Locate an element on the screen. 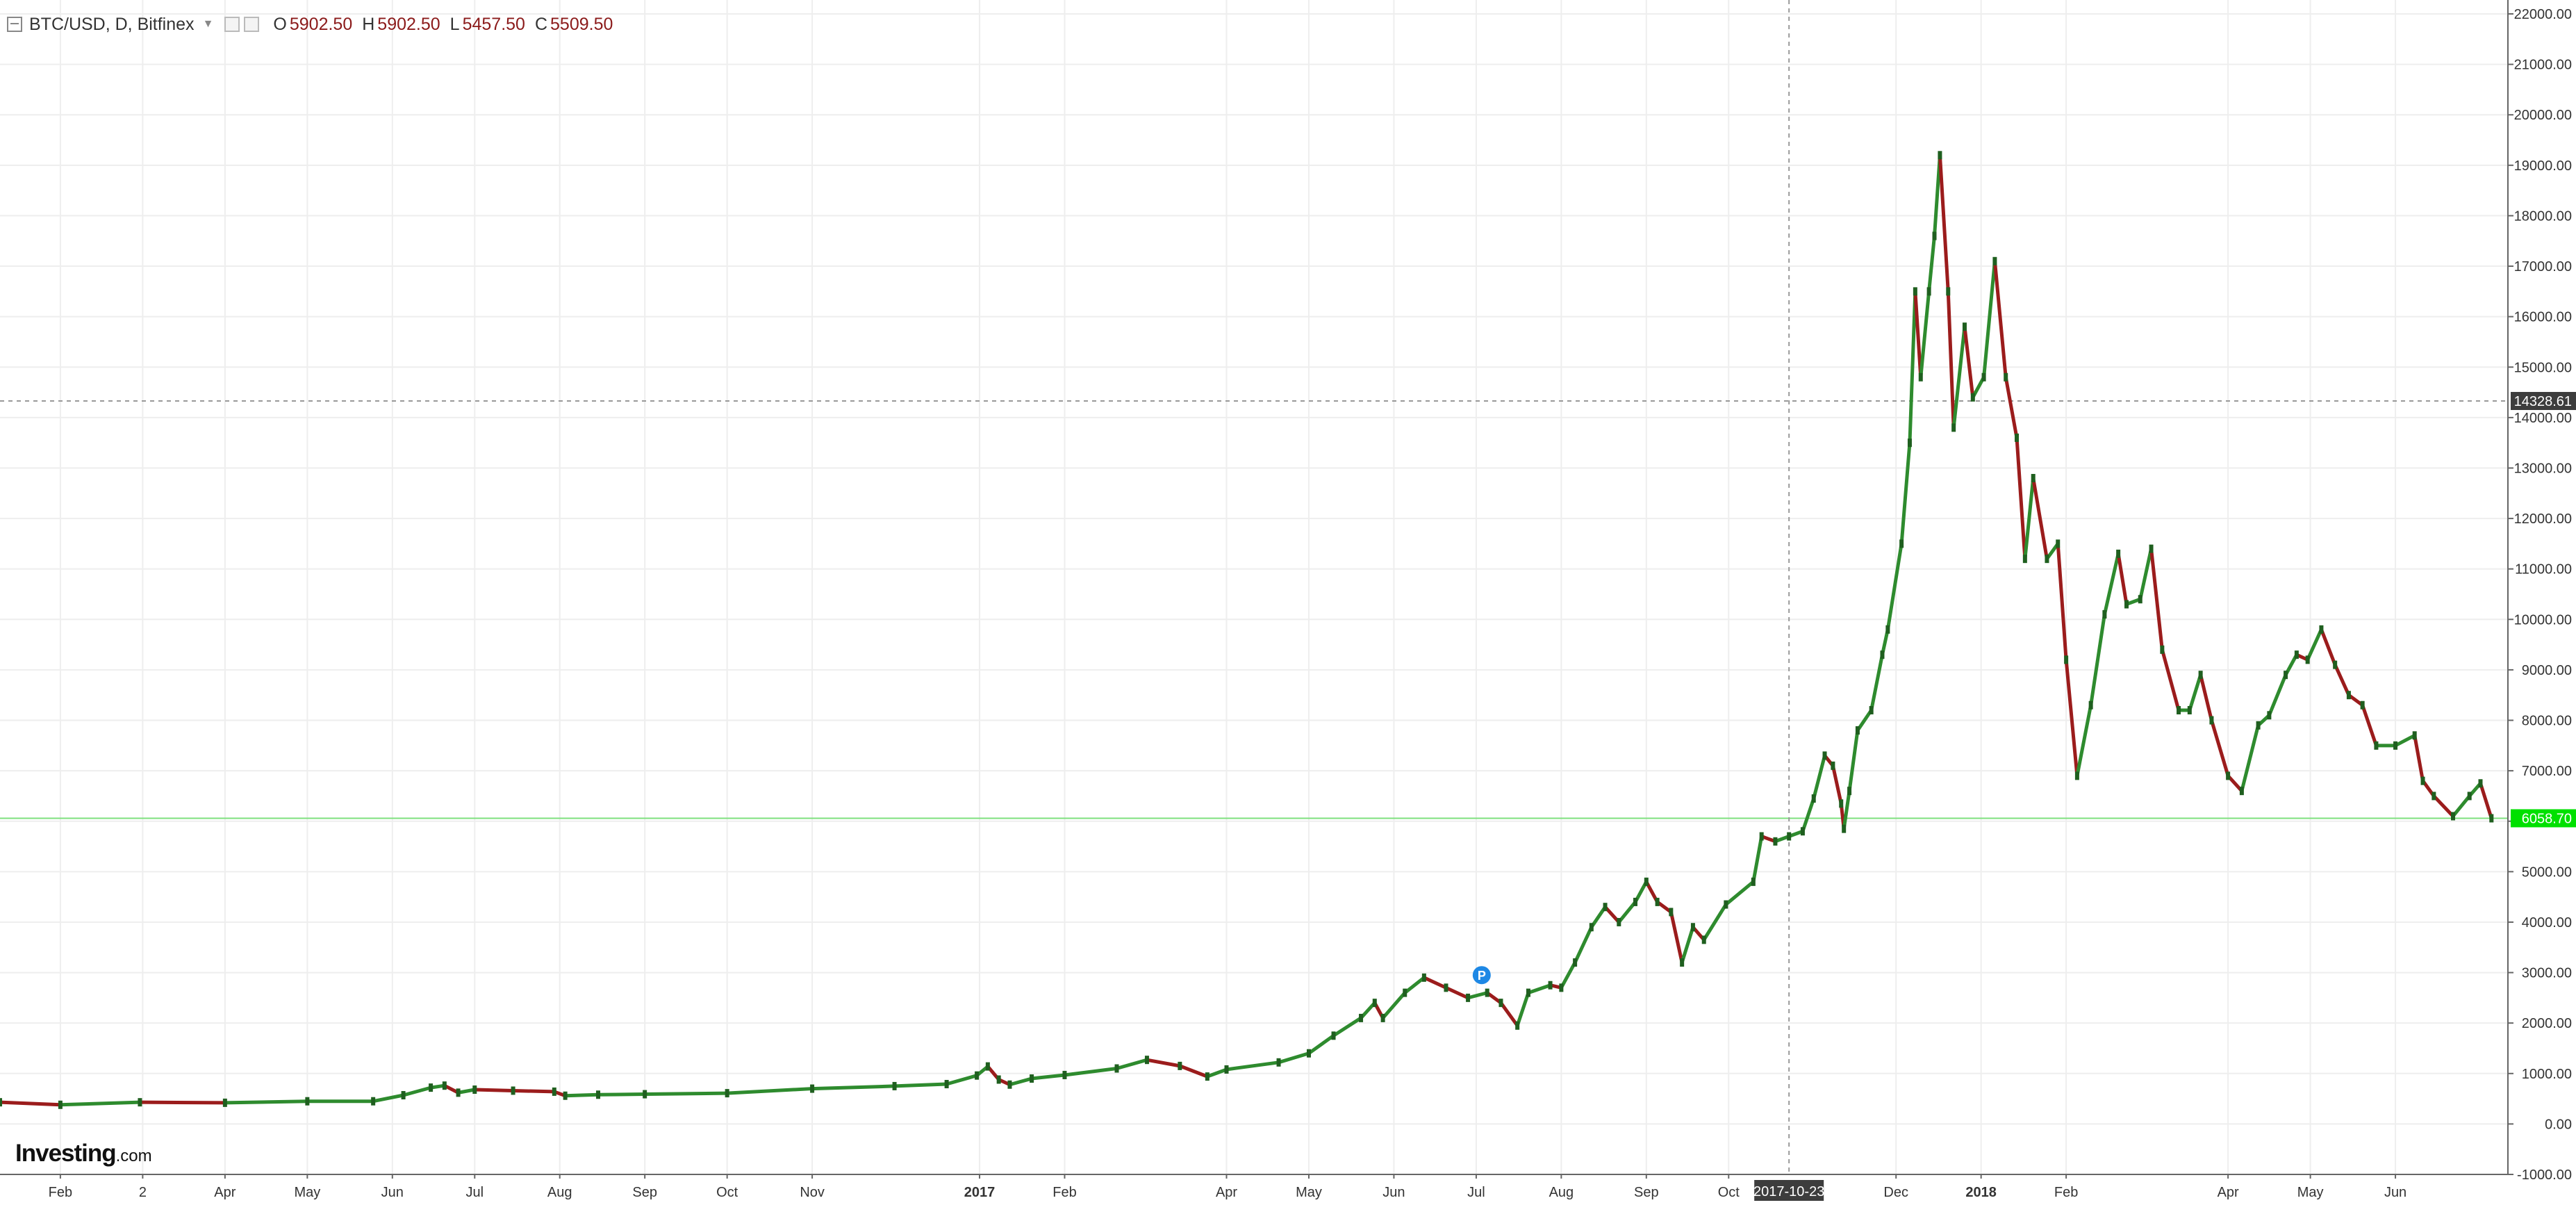 The height and width of the screenshot is (1205, 2576). close-label: C is located at coordinates (541, 24).